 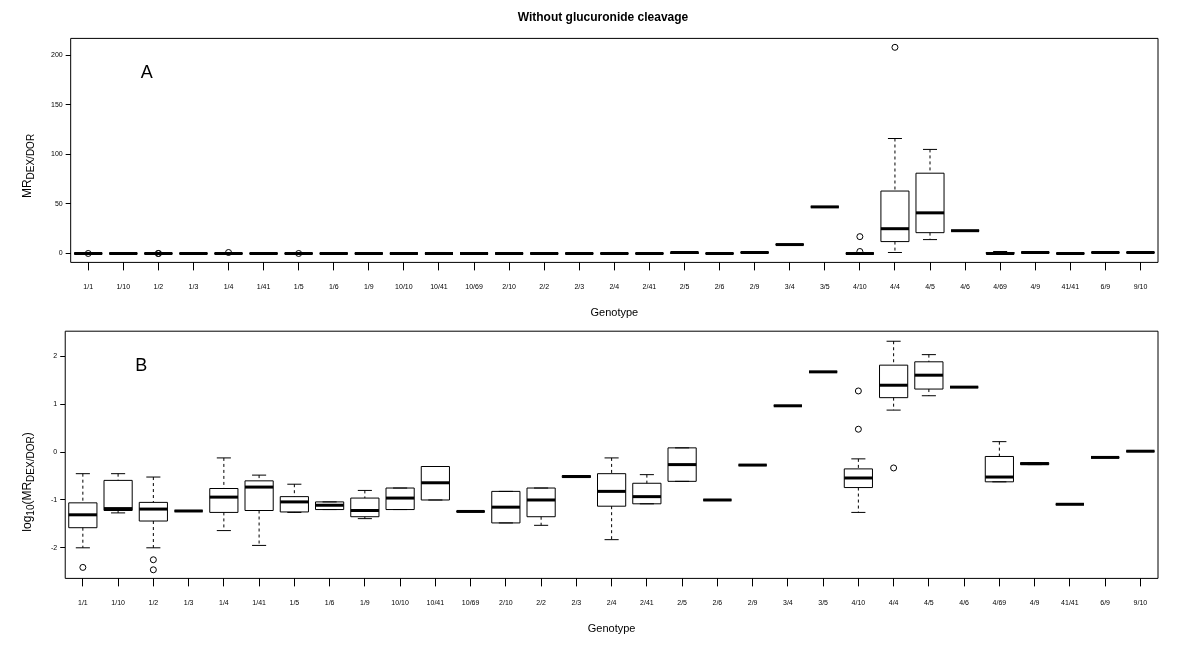 What do you see at coordinates (146, 72) in the screenshot?
I see `annotation: A` at bounding box center [146, 72].